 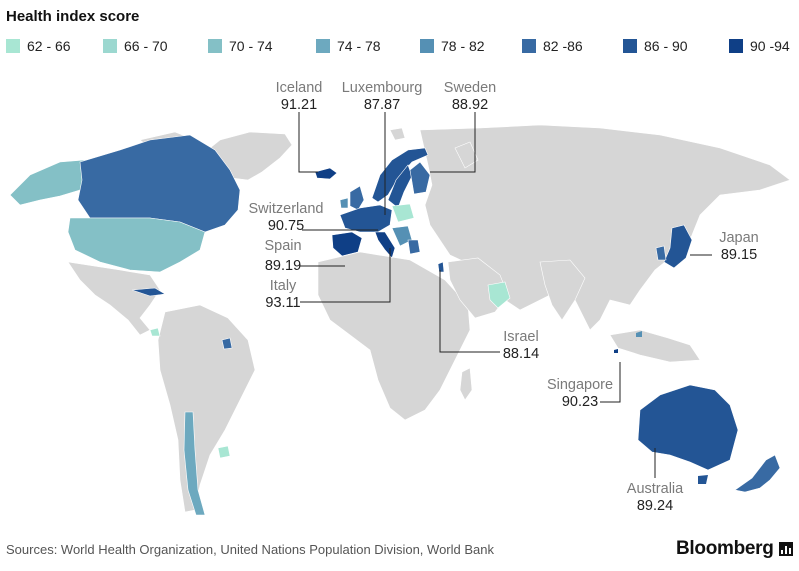 I want to click on legend-item: 78 - 82, so click(x=452, y=46).